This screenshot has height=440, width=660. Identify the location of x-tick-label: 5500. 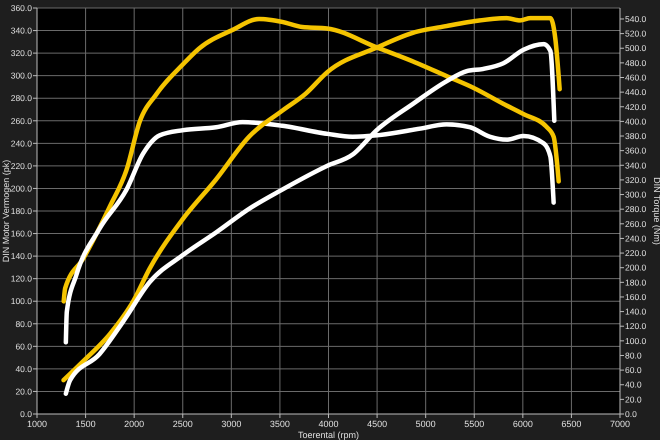
(474, 424).